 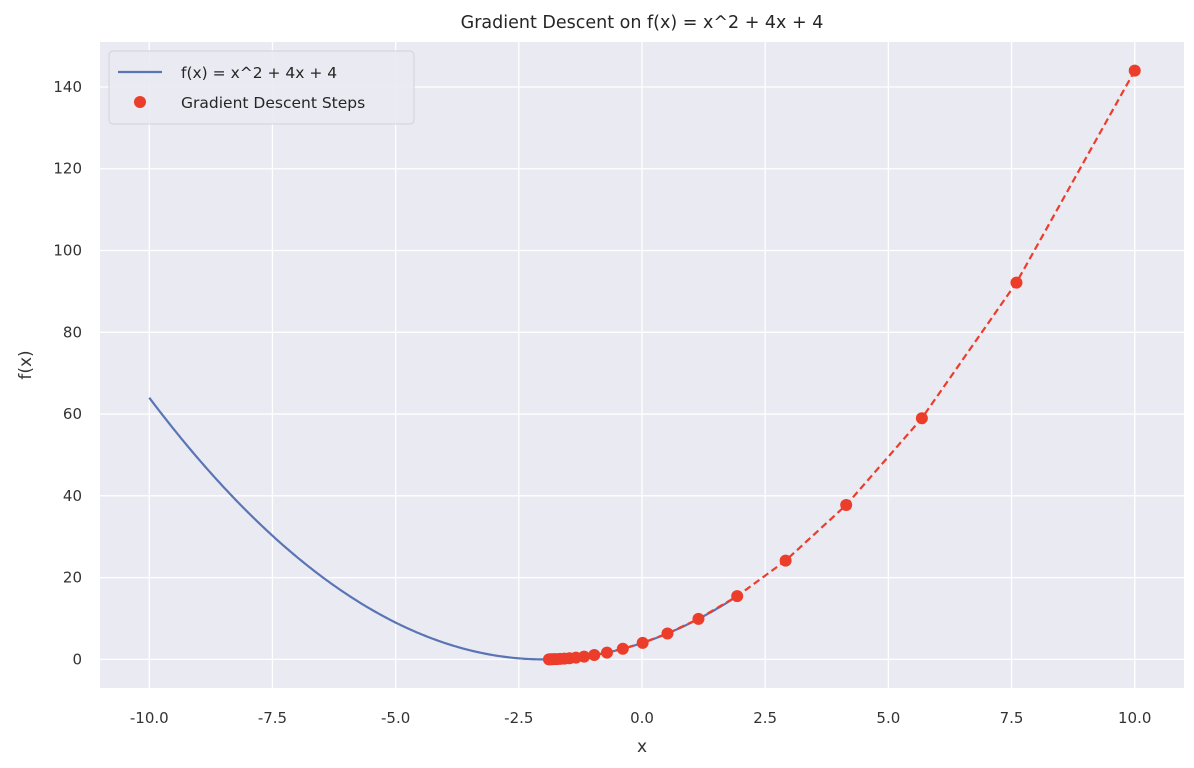 What do you see at coordinates (149, 718) in the screenshot?
I see `x-tick-label: -10.0` at bounding box center [149, 718].